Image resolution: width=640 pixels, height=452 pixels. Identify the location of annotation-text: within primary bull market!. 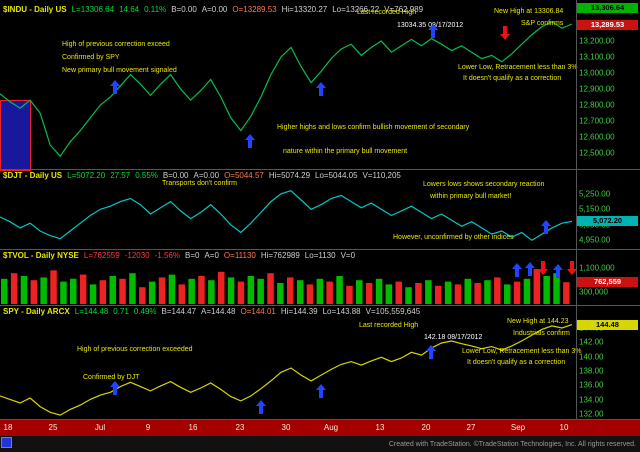
(471, 196).